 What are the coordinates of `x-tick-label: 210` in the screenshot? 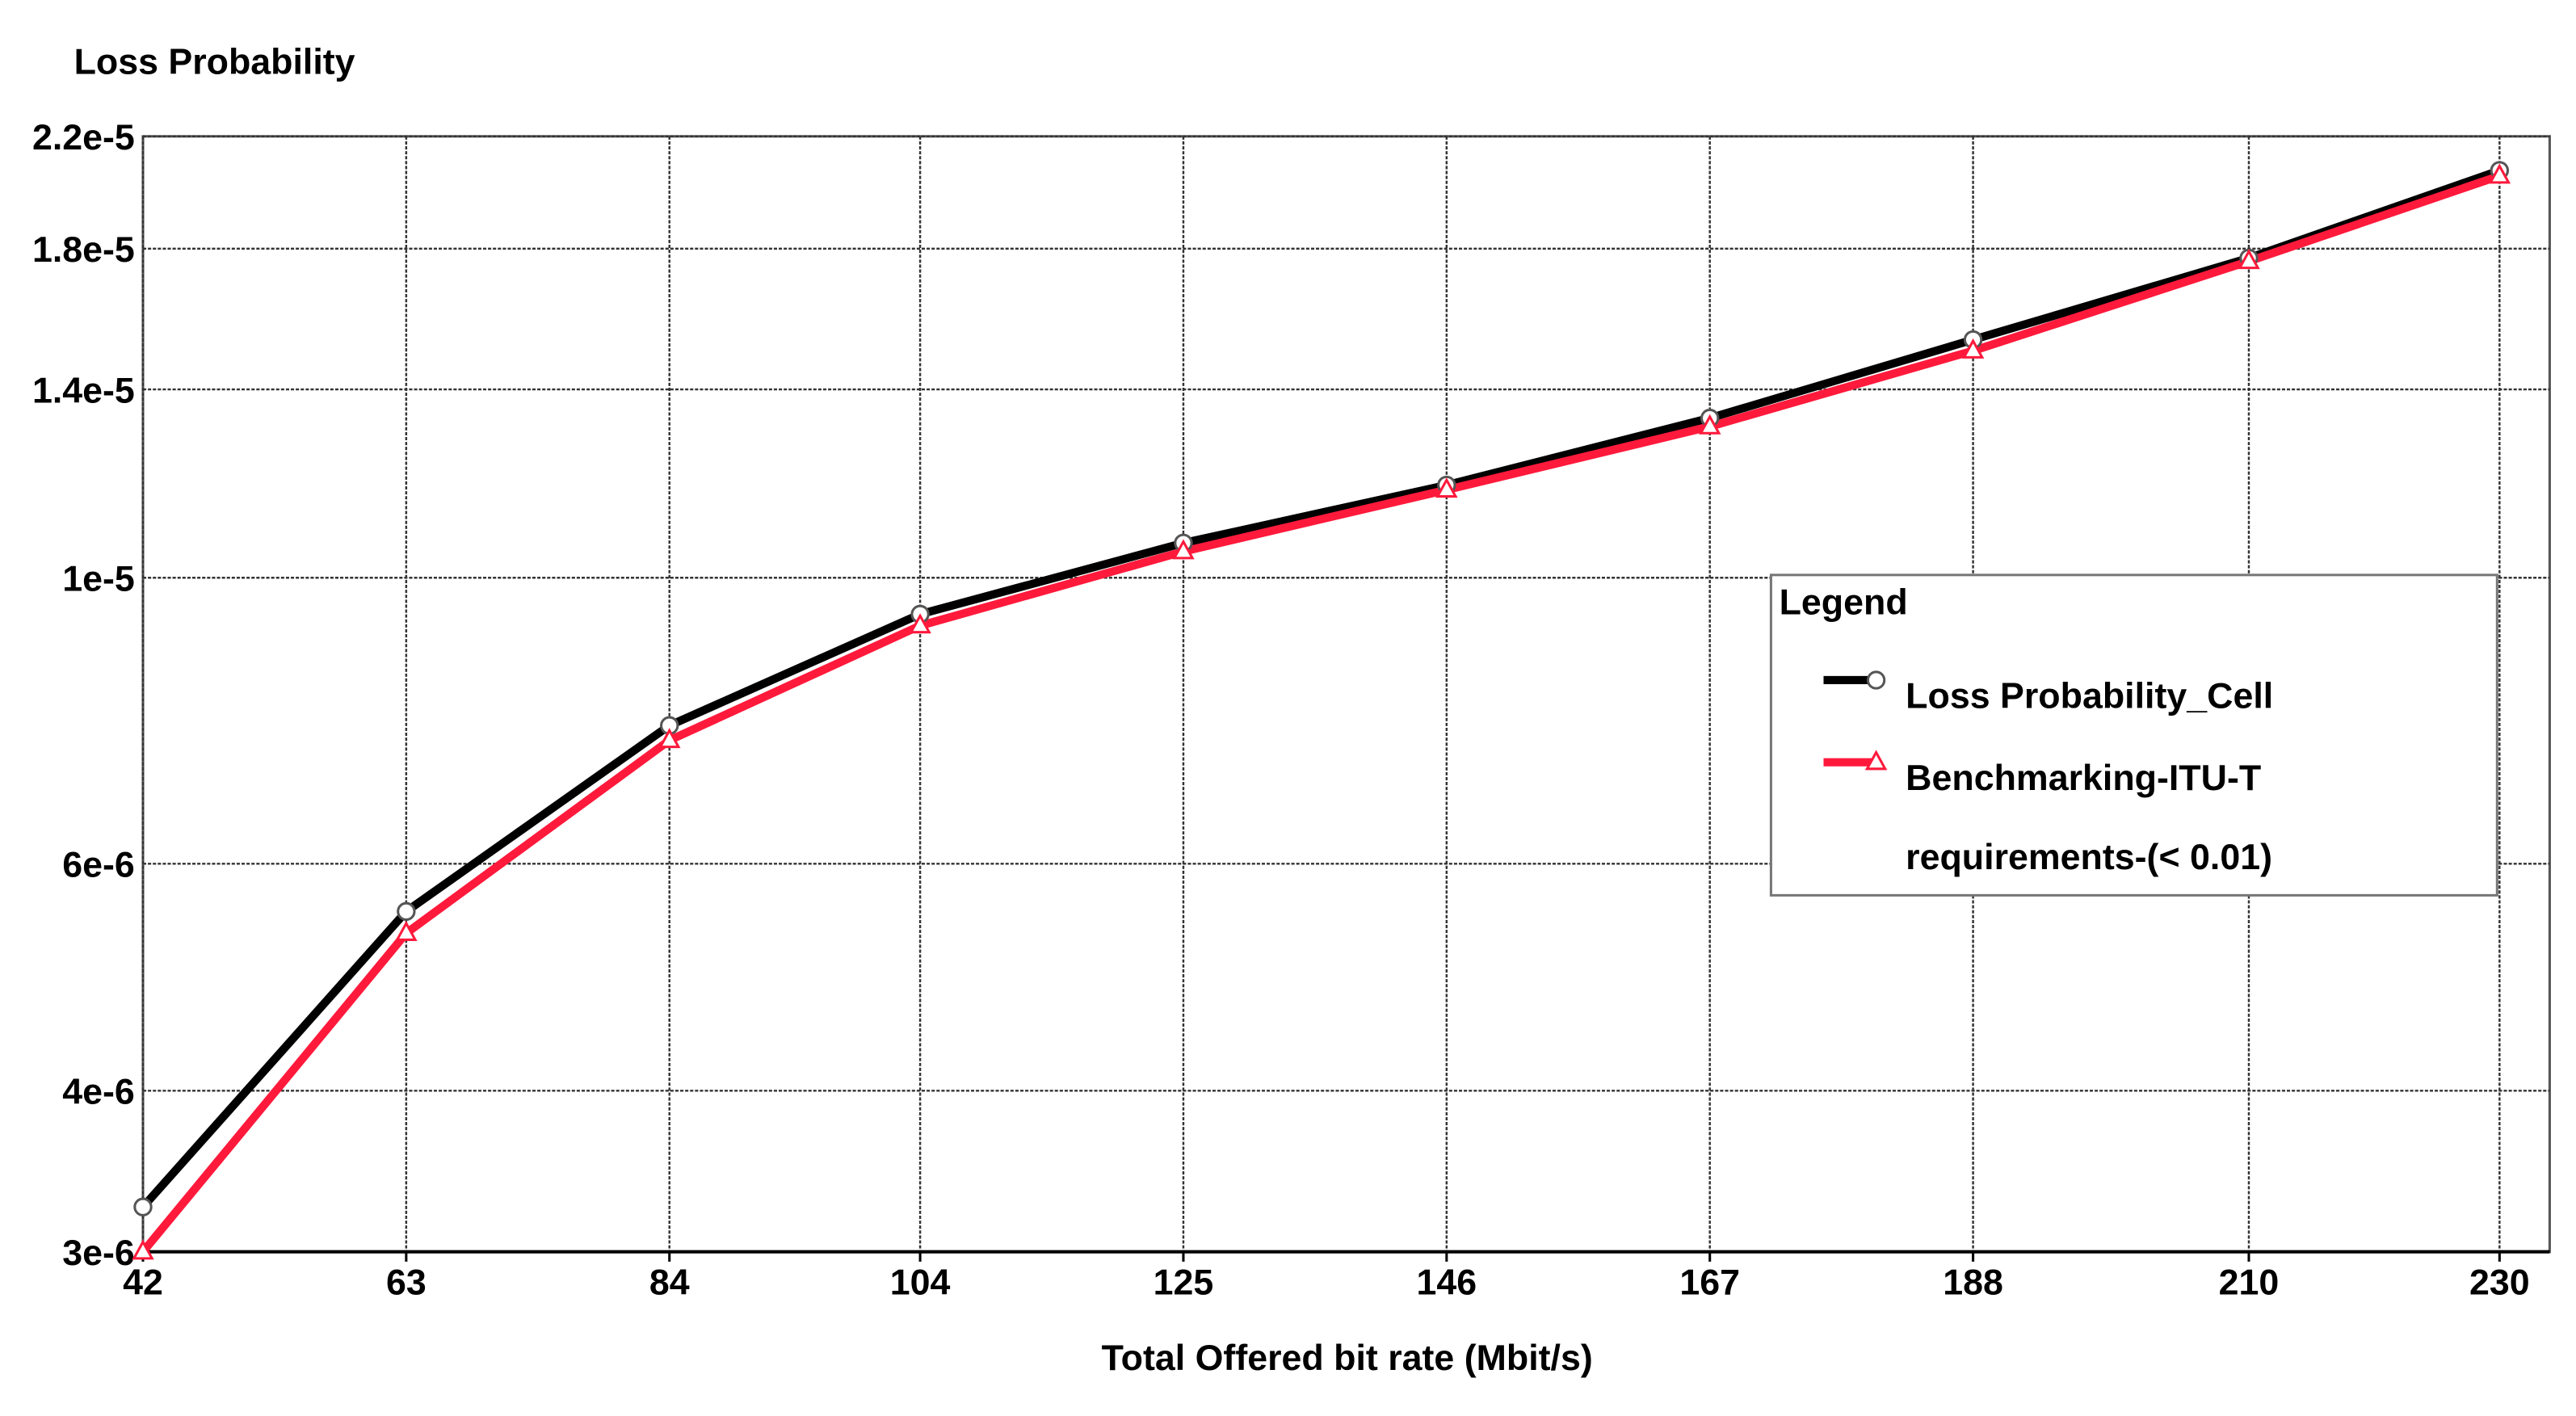 It's located at (2249, 1283).